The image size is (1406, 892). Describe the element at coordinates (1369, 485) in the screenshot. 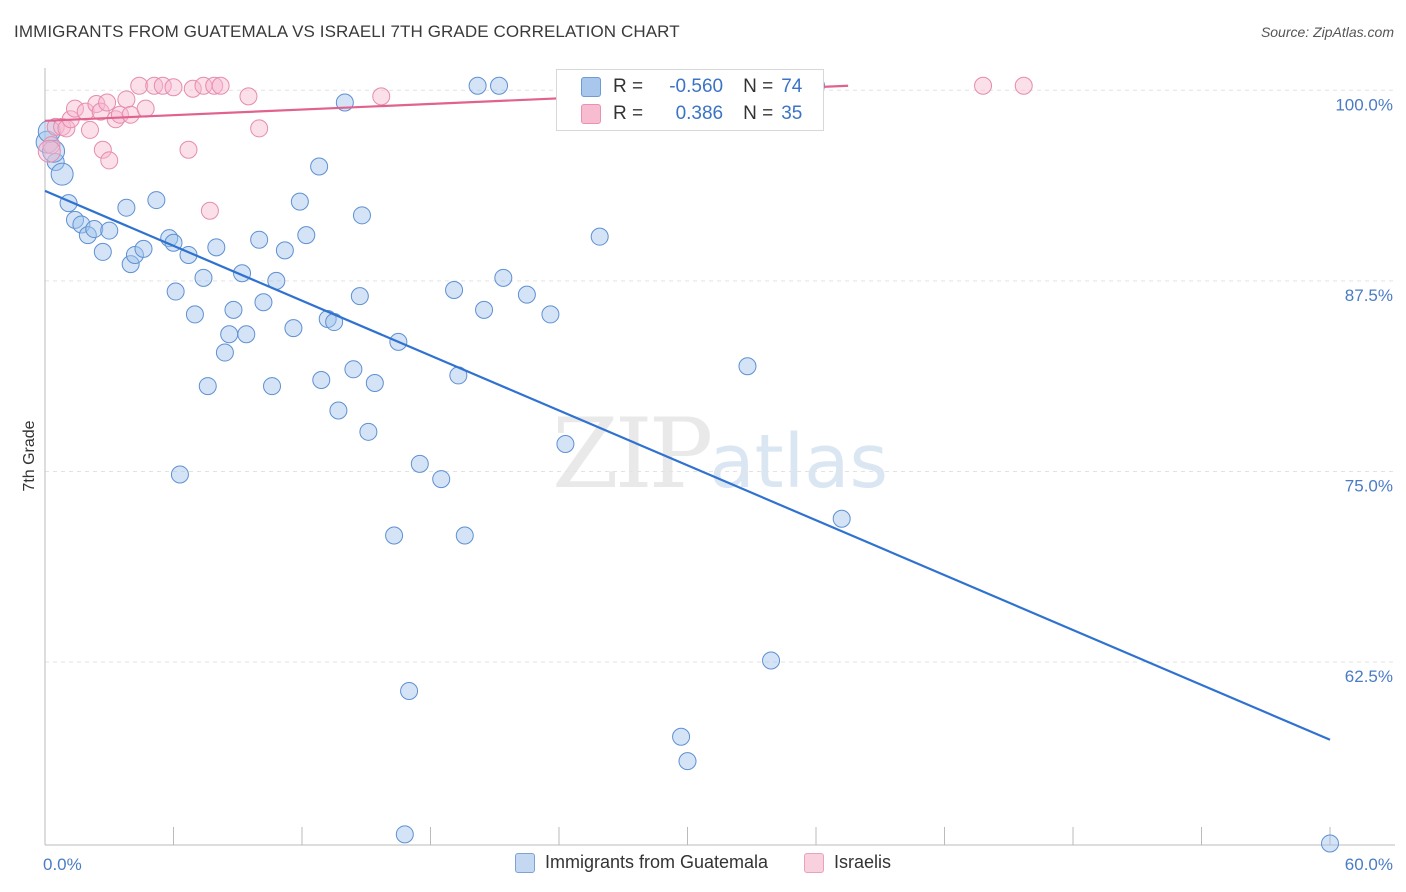

I see `y-tick-label: 75.0%` at that location.